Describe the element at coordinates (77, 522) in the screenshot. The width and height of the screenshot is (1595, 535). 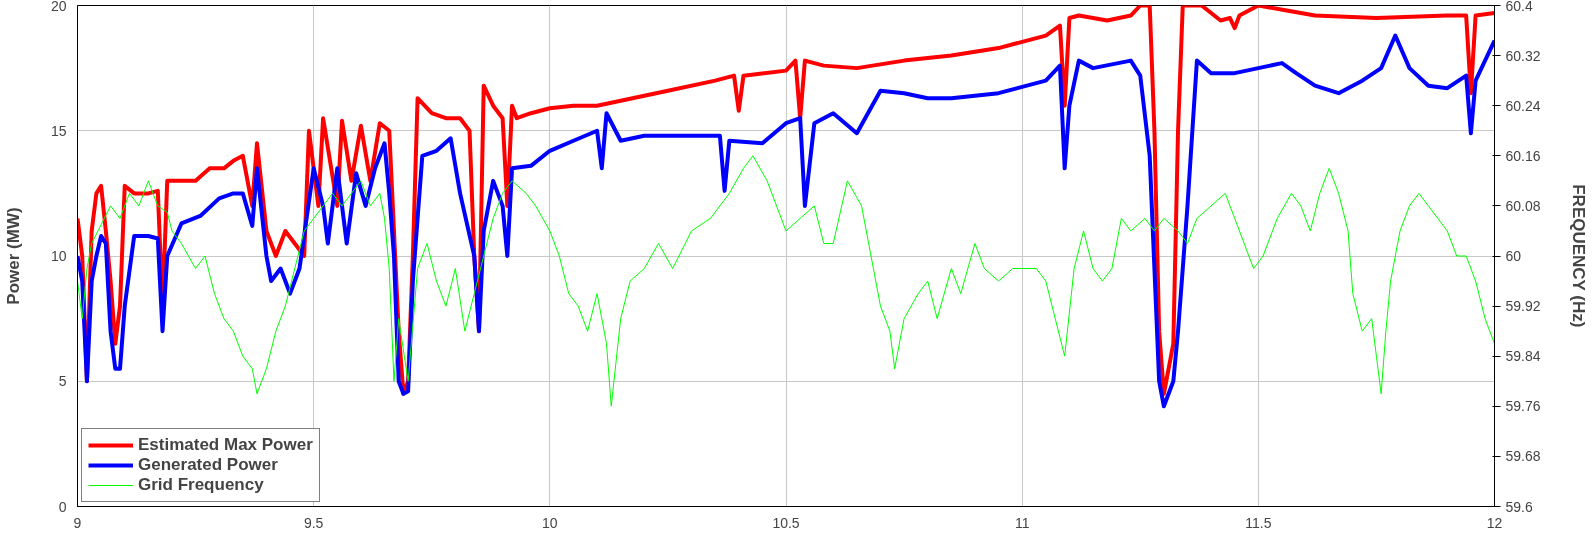
I see `x-tick-label: 9` at that location.